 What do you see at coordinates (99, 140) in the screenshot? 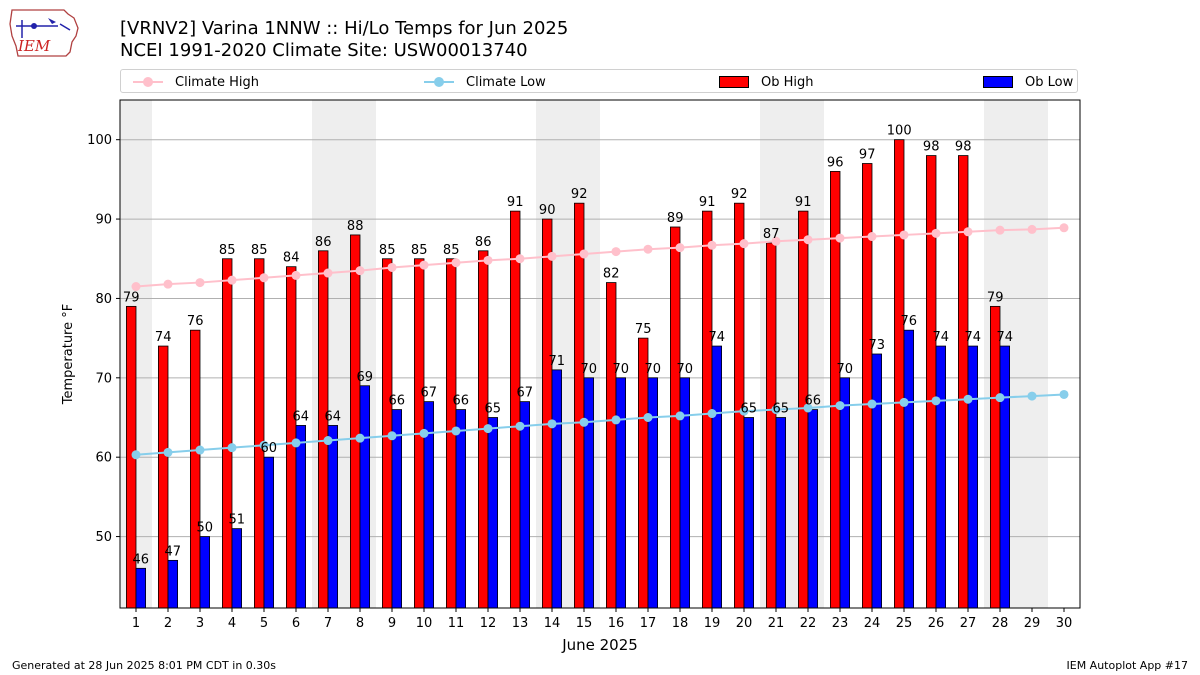
I see `y-tick-label: 100` at bounding box center [99, 140].